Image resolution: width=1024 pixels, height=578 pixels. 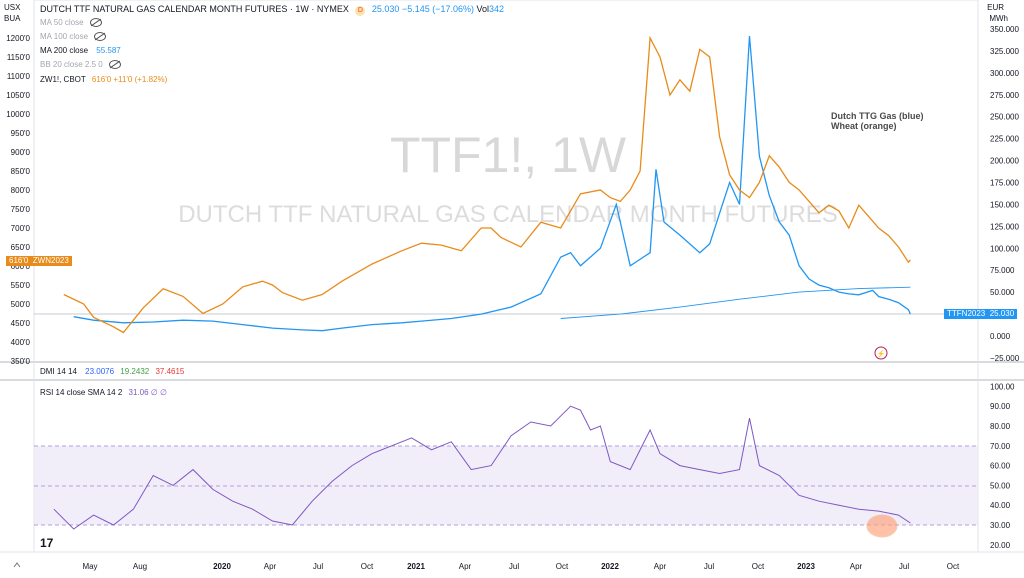 What do you see at coordinates (21, 228) in the screenshot?
I see `left-axis-tick: 700'0` at bounding box center [21, 228].